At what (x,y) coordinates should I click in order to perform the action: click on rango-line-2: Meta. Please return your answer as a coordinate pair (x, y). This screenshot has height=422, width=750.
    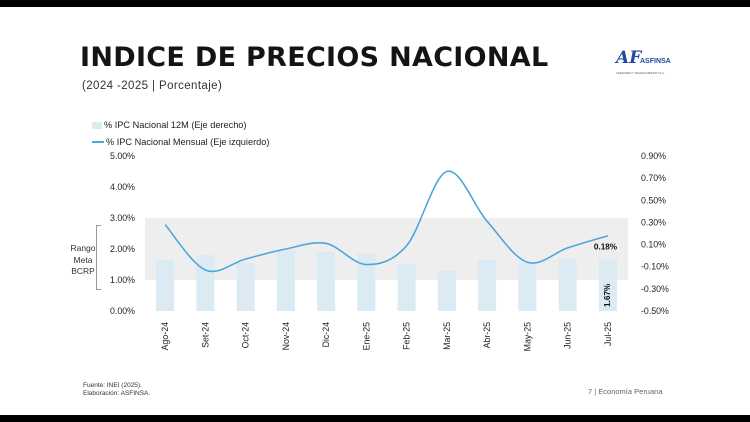
    Looking at the image, I should click on (83, 259).